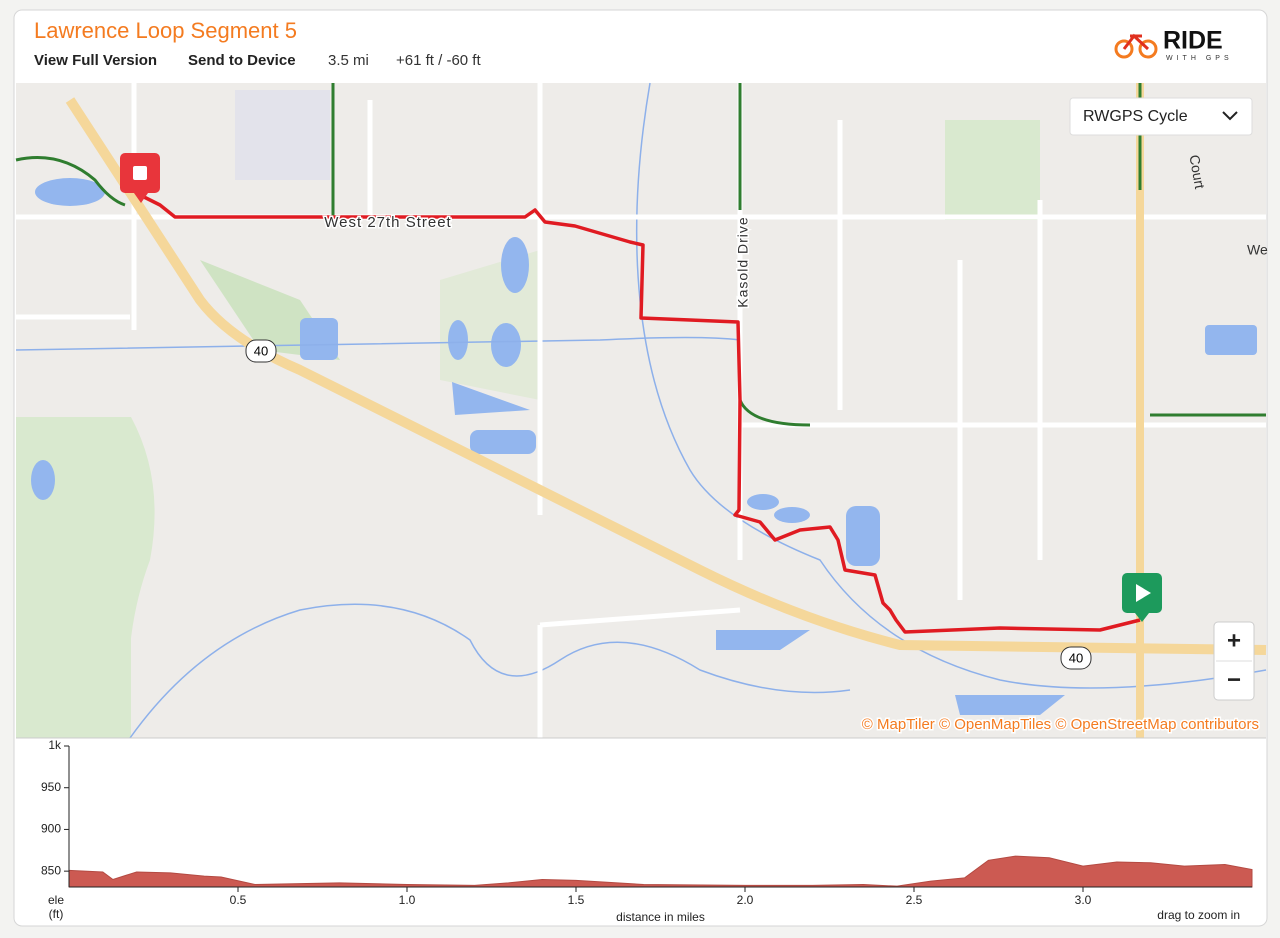 The image size is (1280, 938). What do you see at coordinates (95, 60) in the screenshot?
I see `link: View Full Version` at bounding box center [95, 60].